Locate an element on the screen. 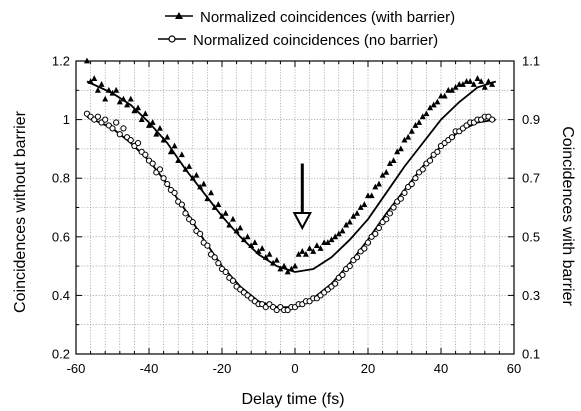  y-tick-label-left: 1.2 is located at coordinates (61, 61).